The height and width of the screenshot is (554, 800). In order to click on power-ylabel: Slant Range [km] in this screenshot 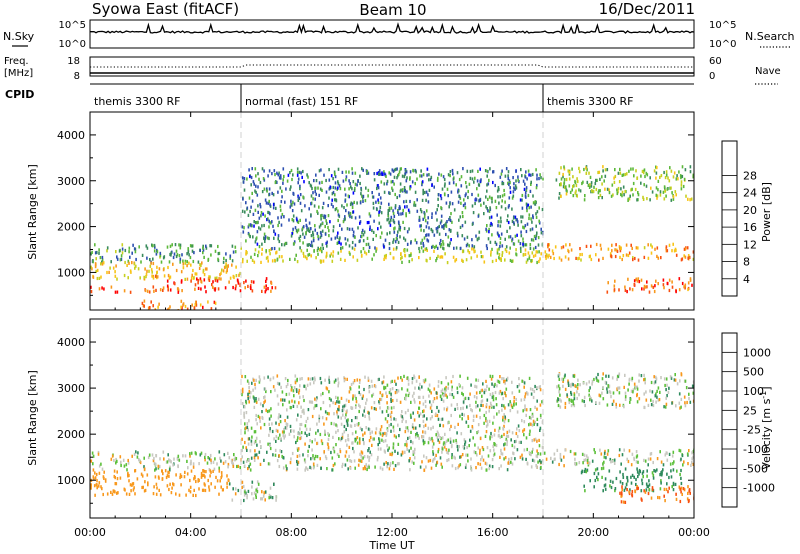, I will do `click(32, 212)`.